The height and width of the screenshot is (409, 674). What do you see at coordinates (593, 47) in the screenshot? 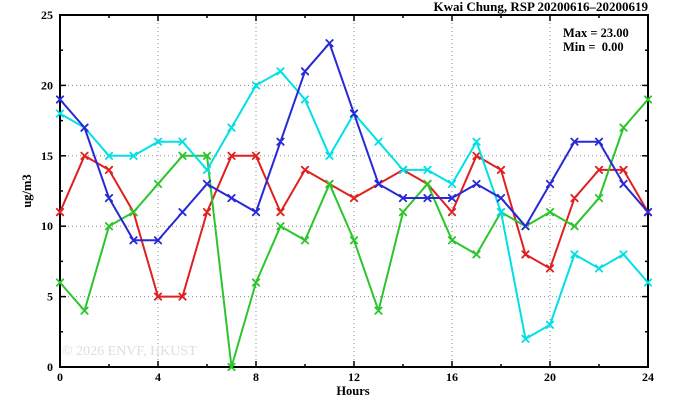
I see `legend-min-value: Min = 0.00` at bounding box center [593, 47].